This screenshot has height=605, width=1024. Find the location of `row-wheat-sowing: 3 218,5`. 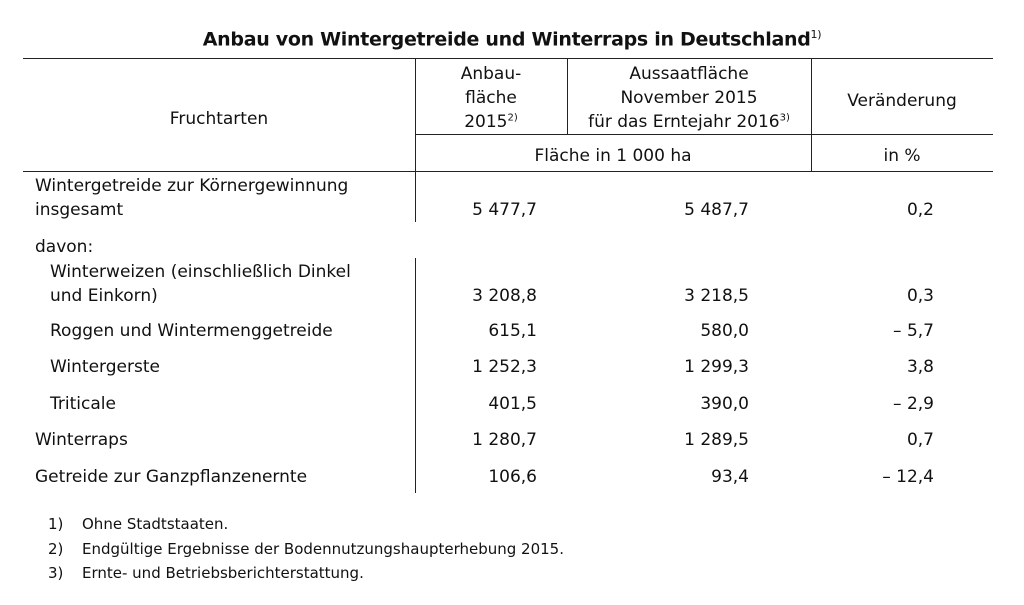

row-wheat-sowing: 3 218,5 is located at coordinates (716, 296).